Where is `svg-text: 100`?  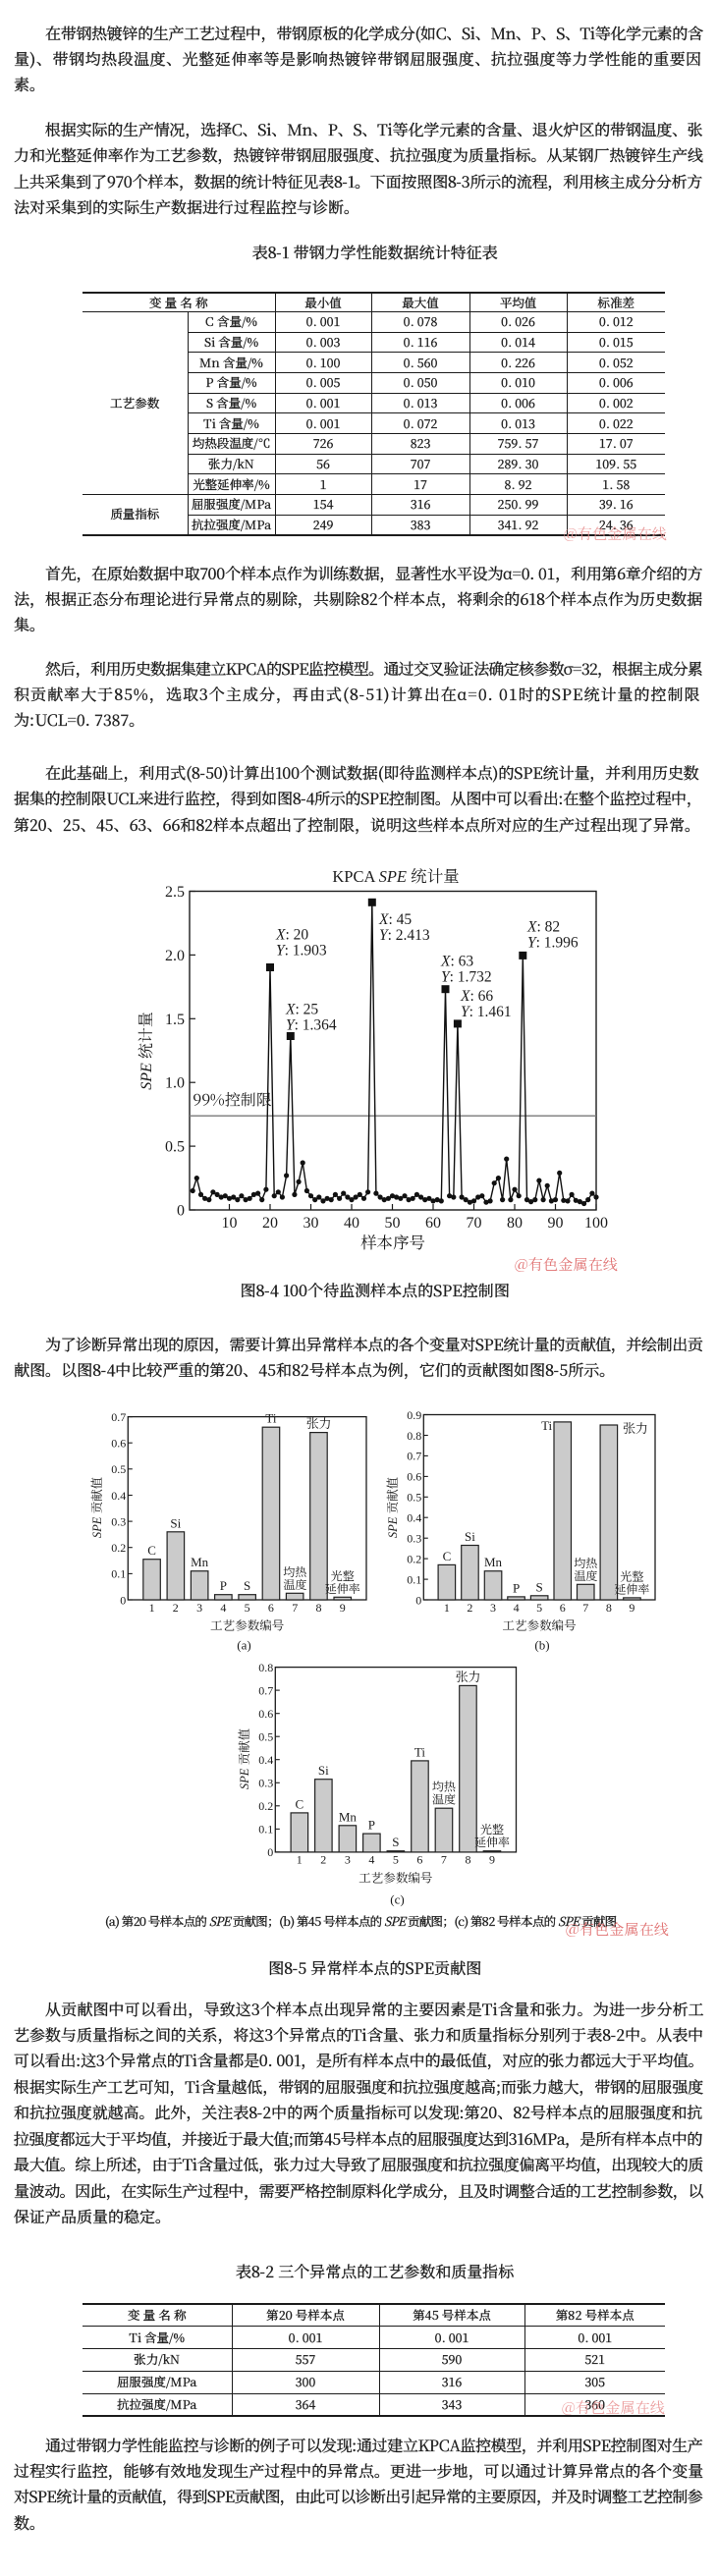
svg-text: 100 is located at coordinates (596, 1224).